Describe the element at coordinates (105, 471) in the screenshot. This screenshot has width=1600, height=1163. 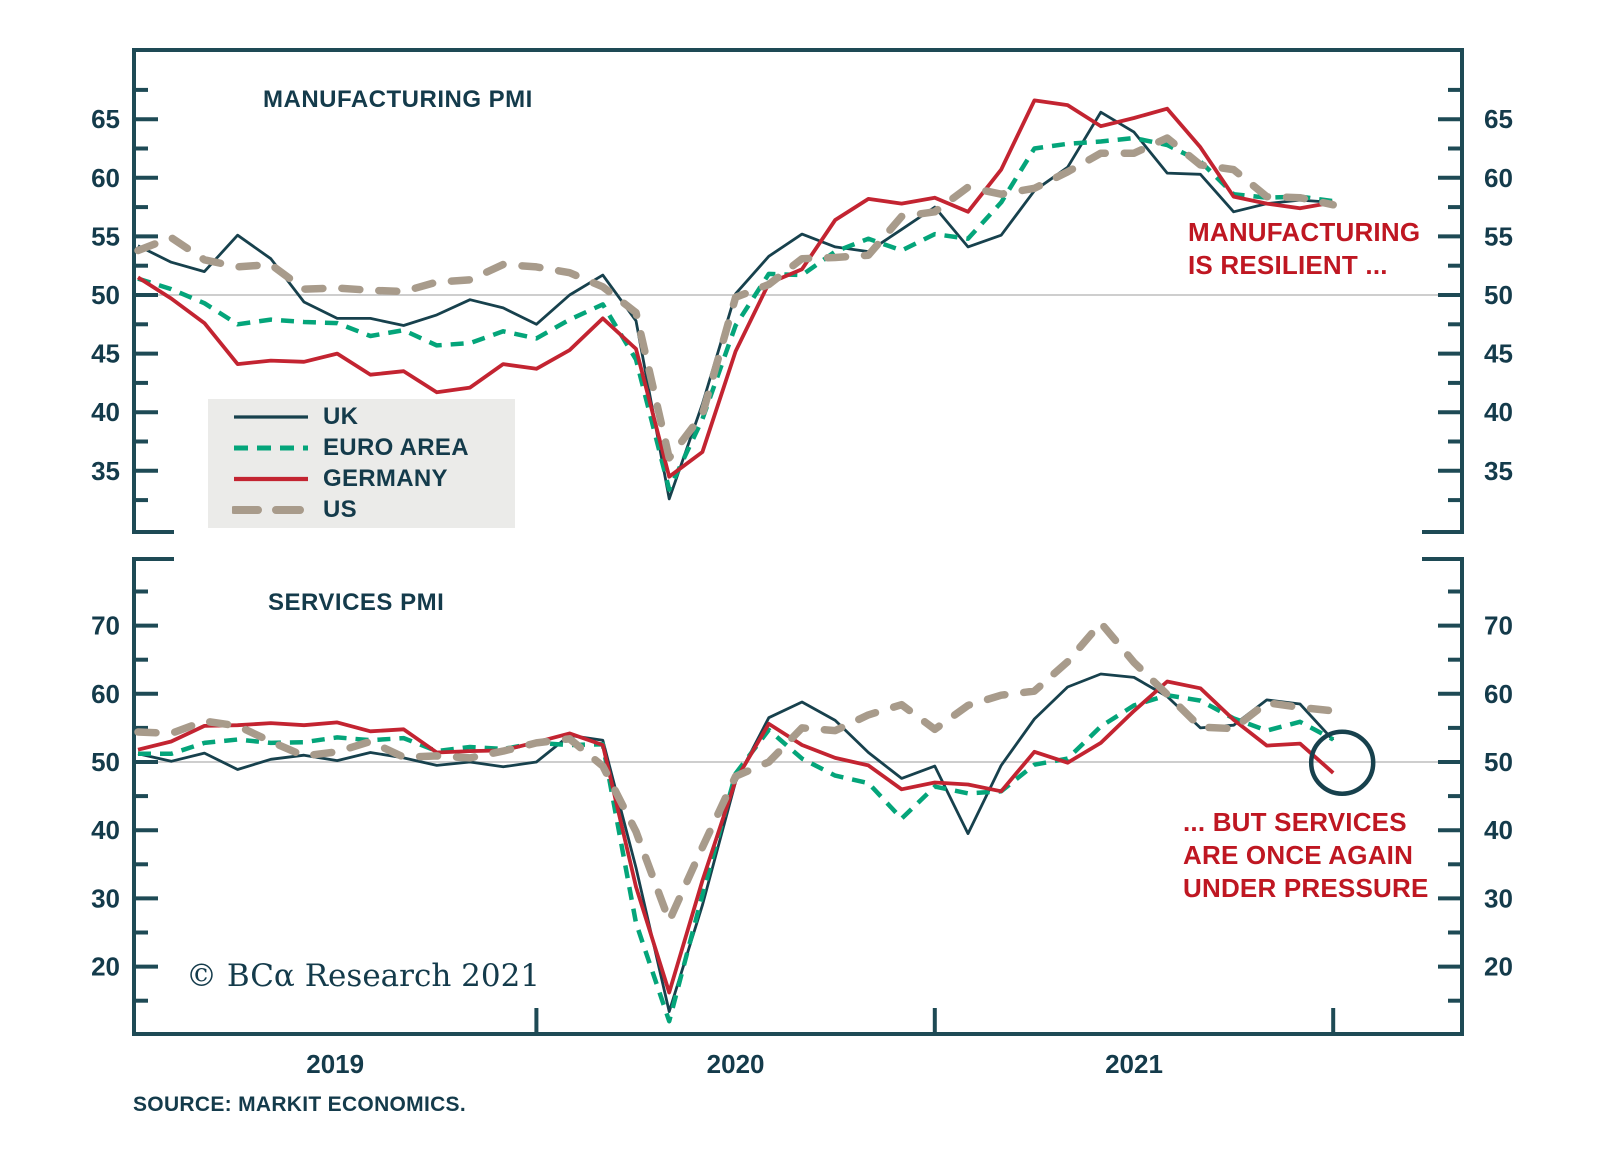
I see `manufacturing-ytick-left-35: 35` at that location.